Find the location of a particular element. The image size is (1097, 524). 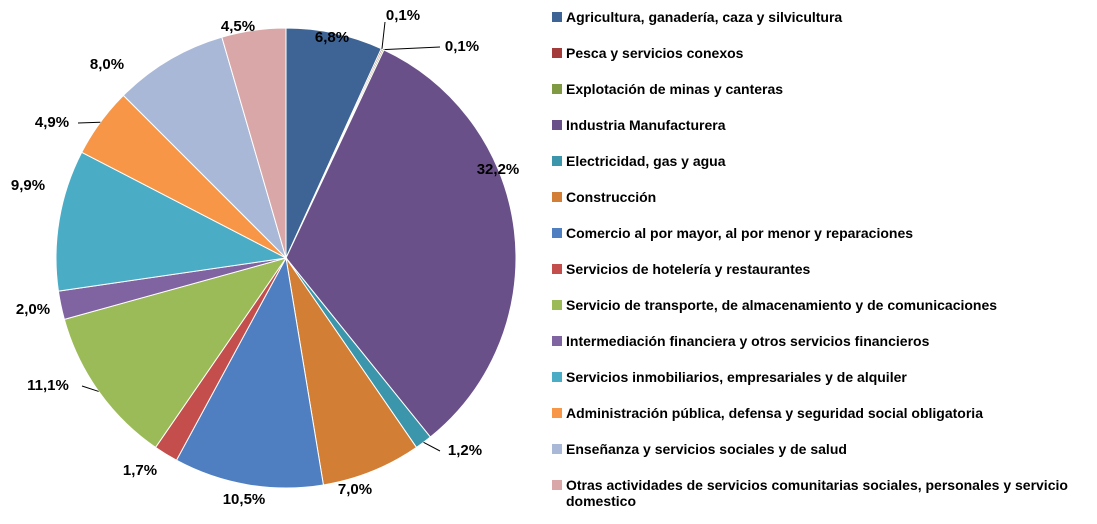

data-label: 6,8% is located at coordinates (332, 37).